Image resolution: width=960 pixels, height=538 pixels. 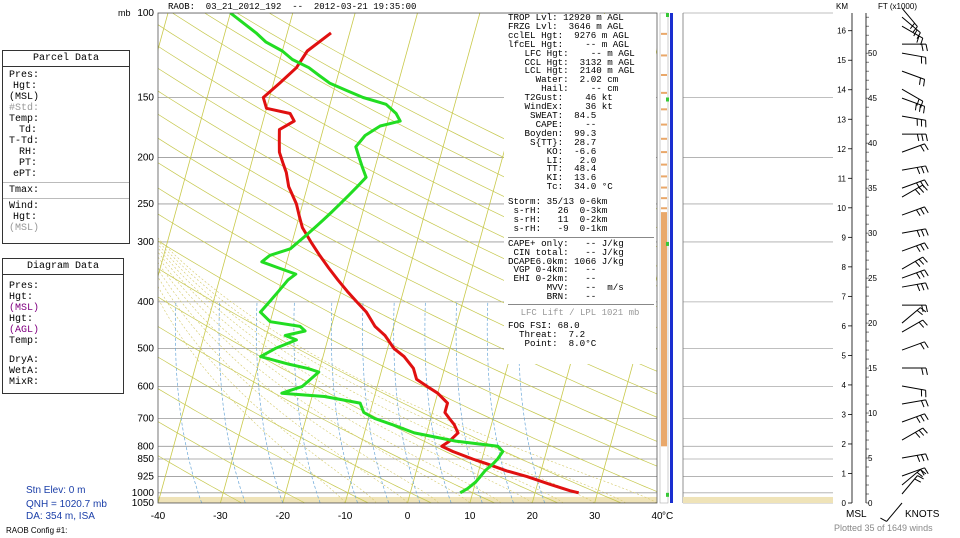 What do you see at coordinates (580, 335) in the screenshot?
I see `indices-group-fog: FOG FSI: 68.0 Threat: 7.2 Point: 8.0°C` at bounding box center [580, 335].